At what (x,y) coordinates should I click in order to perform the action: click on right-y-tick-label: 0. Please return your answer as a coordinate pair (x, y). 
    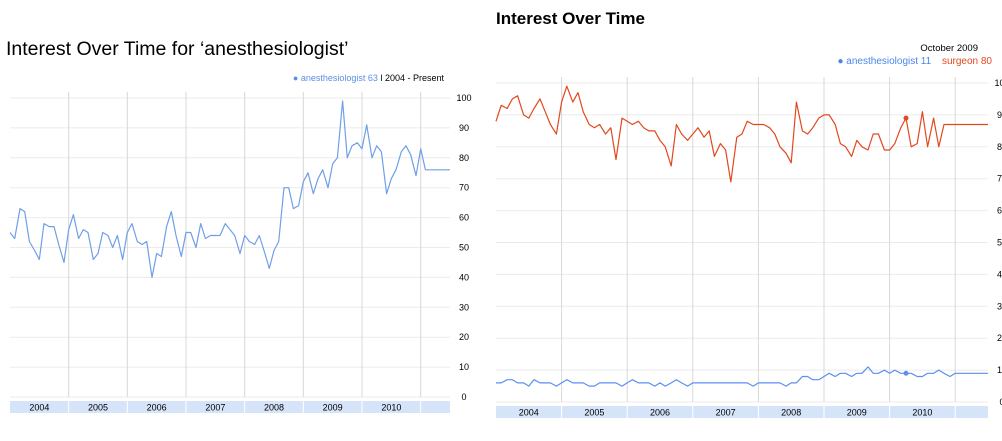
    Looking at the image, I should click on (1000, 402).